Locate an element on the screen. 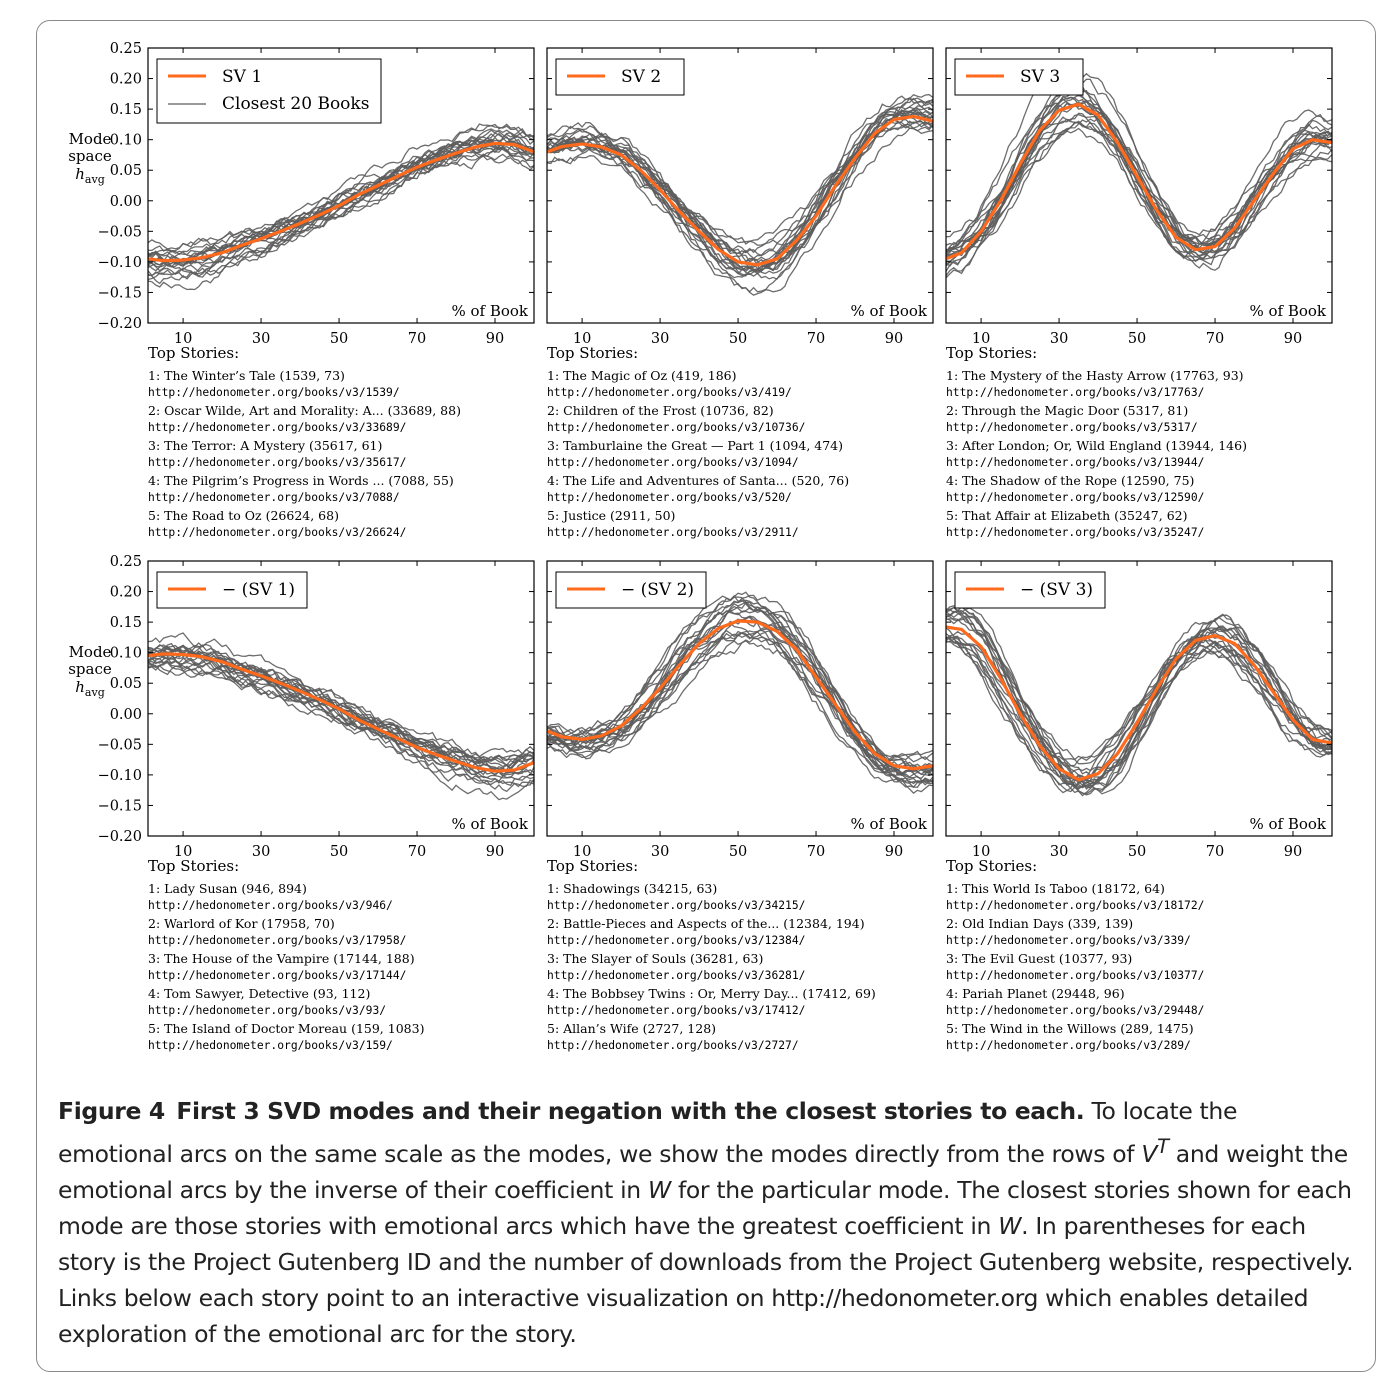 The height and width of the screenshot is (1394, 1398). top-stories-heading: Top Stories: is located at coordinates (592, 866).